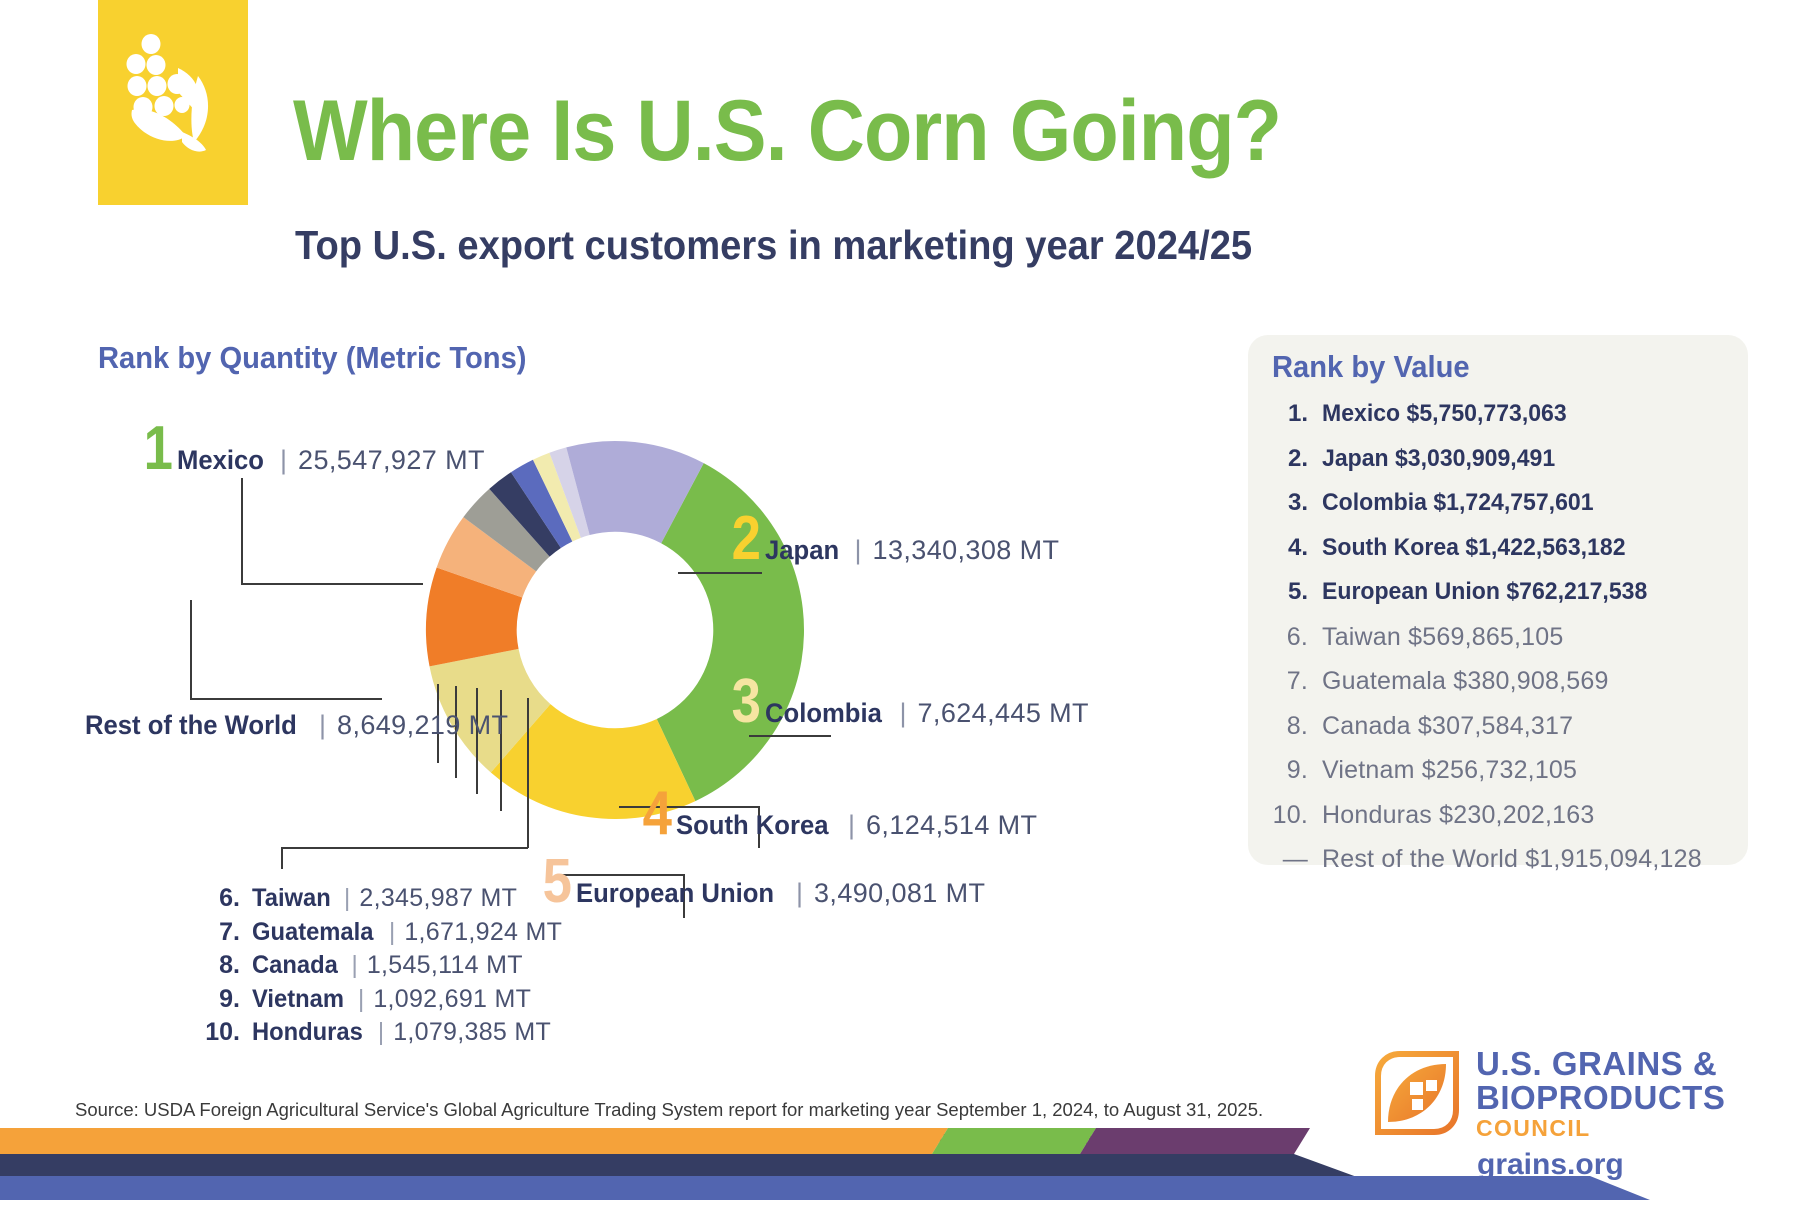  What do you see at coordinates (900, 893) in the screenshot?
I see `callout-value-european-union: 3,490,081 MT` at bounding box center [900, 893].